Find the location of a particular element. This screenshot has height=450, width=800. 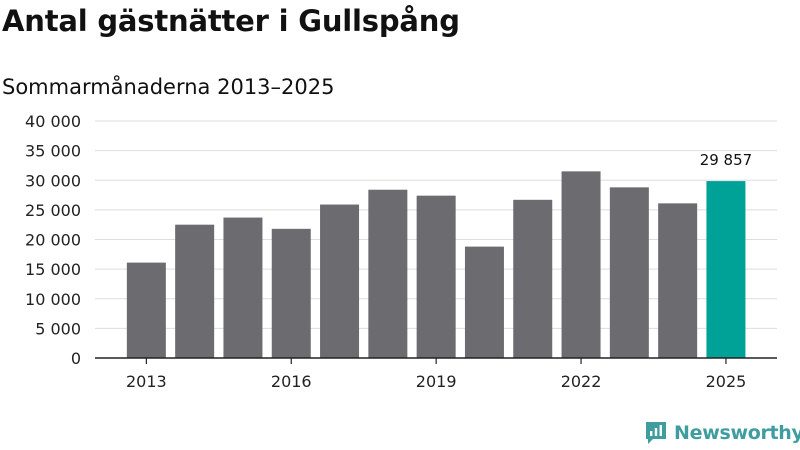

y-tick-label: 20 000 is located at coordinates (53, 240).